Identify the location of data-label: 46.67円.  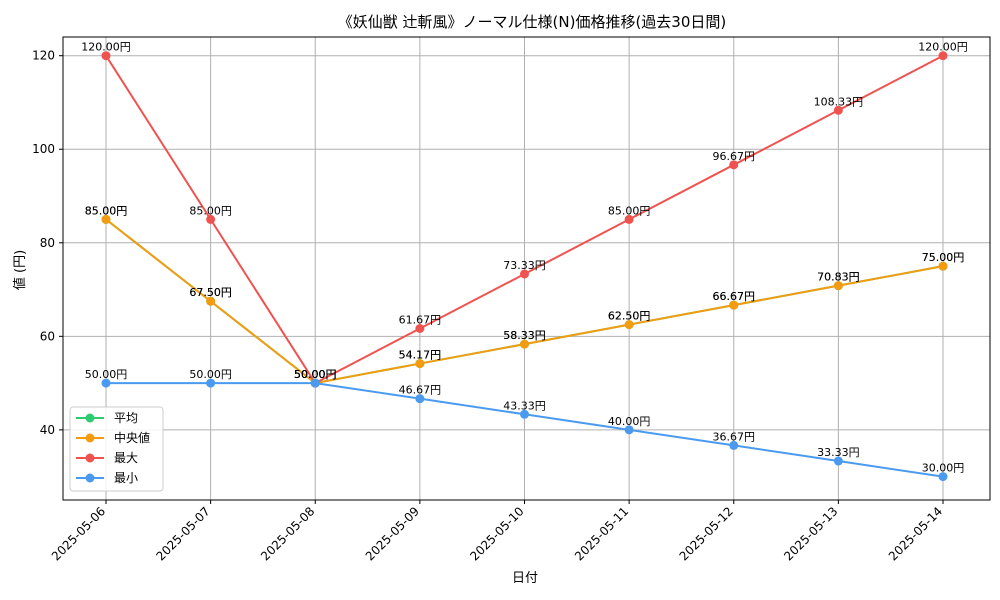
(420, 390).